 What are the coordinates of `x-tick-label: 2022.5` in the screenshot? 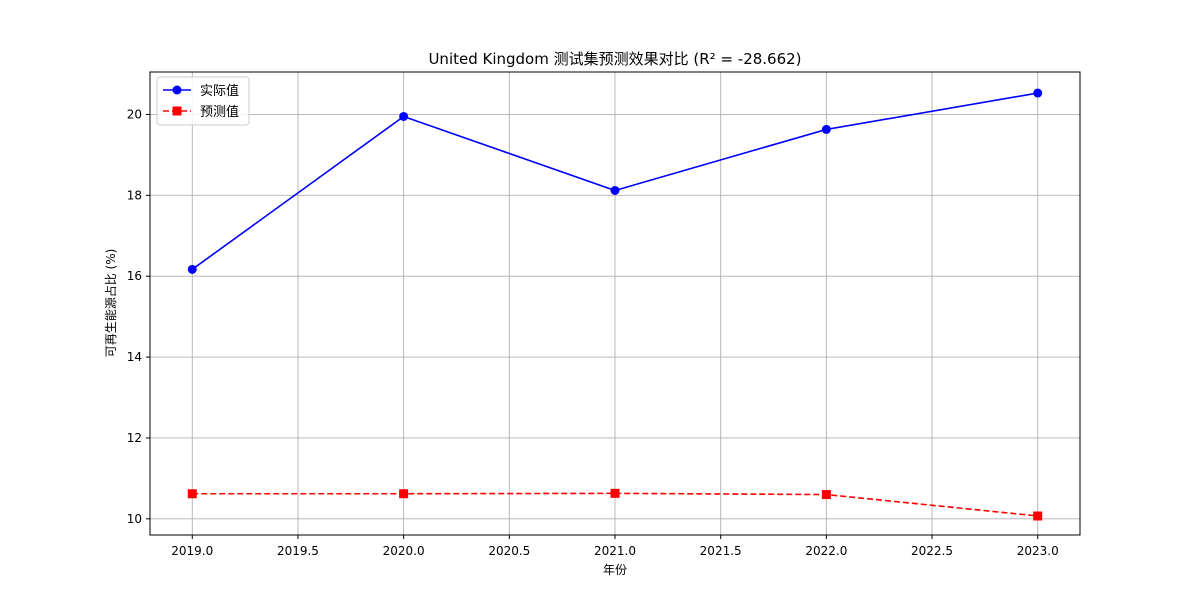 It's located at (932, 551).